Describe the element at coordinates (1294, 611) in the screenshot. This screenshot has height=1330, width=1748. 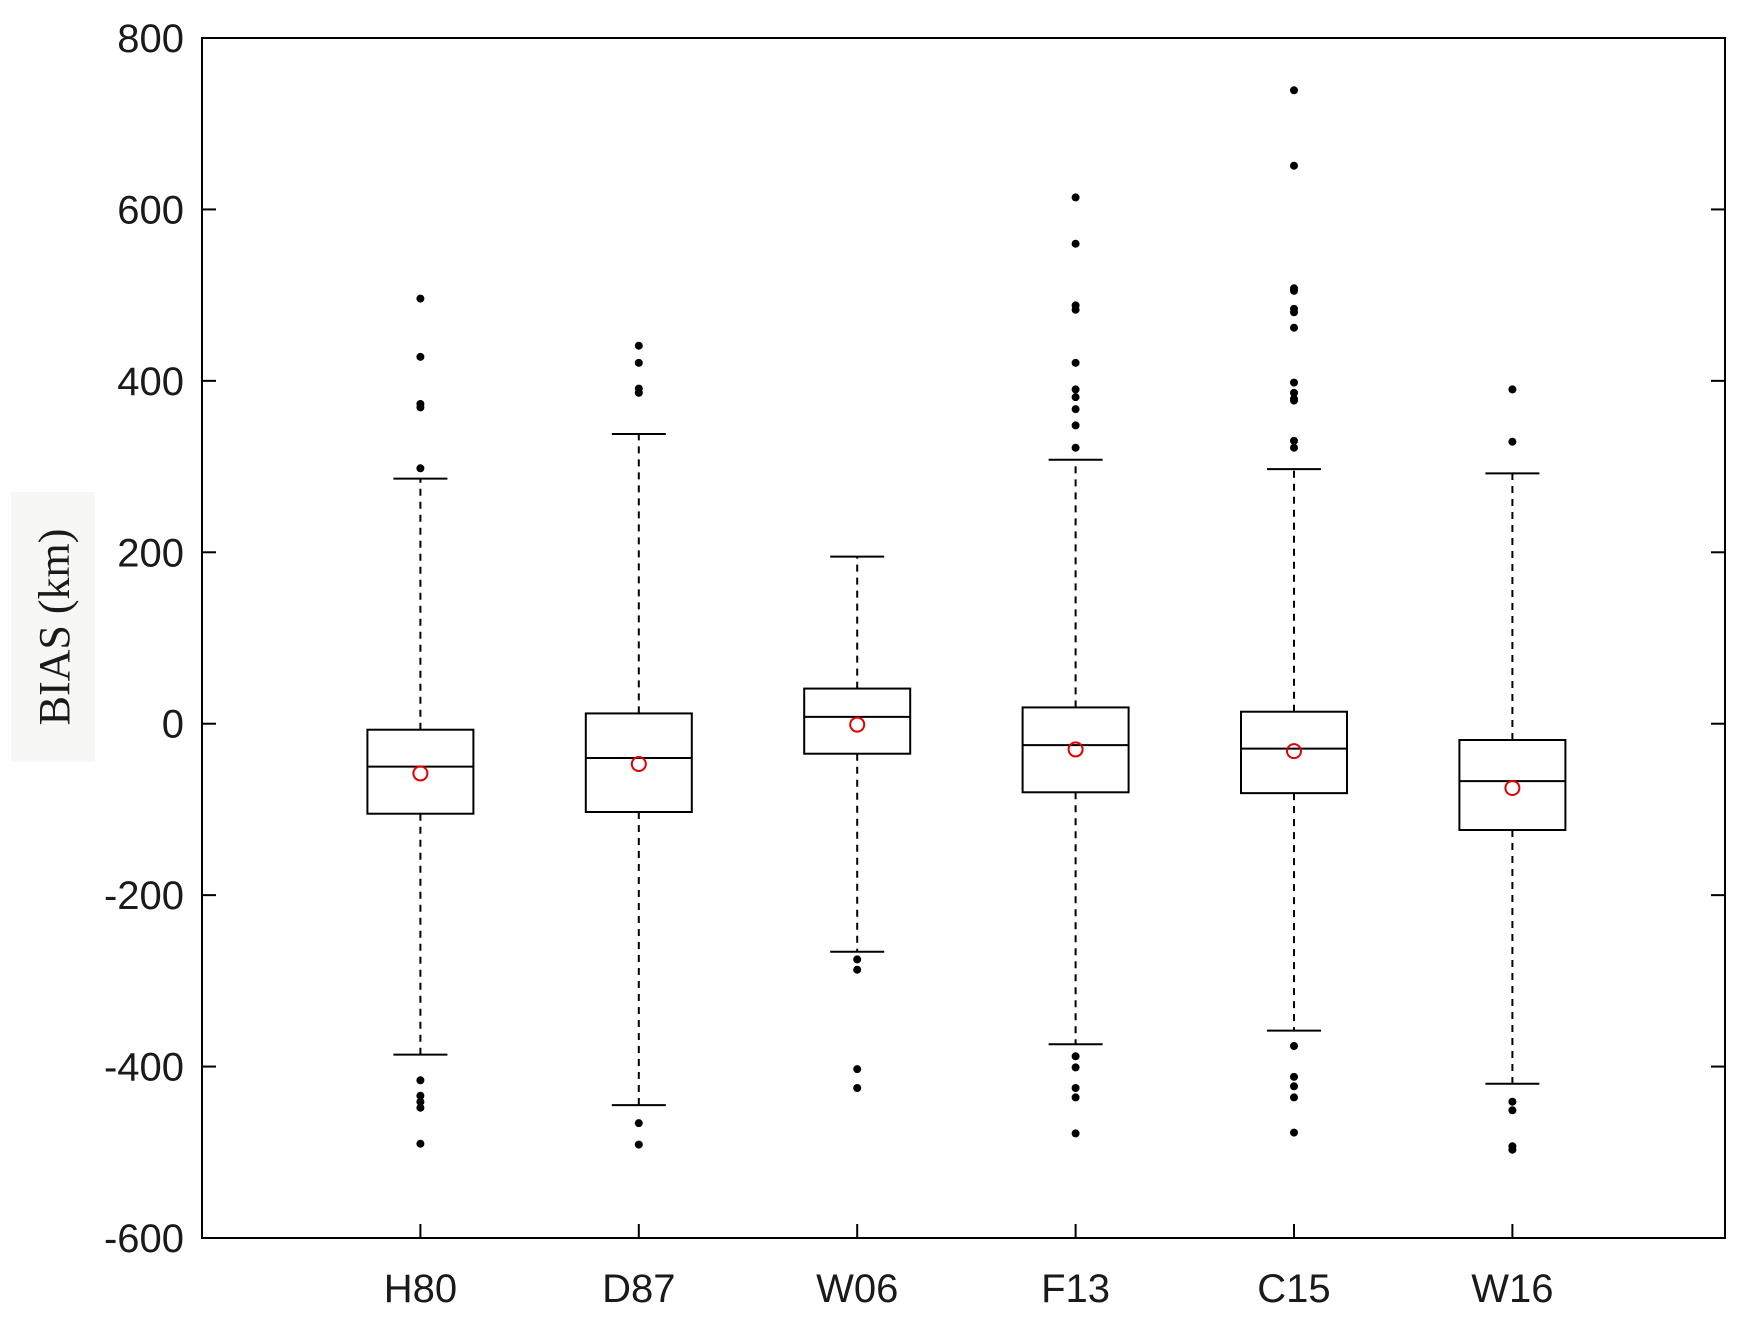
I see `box-C15` at that location.